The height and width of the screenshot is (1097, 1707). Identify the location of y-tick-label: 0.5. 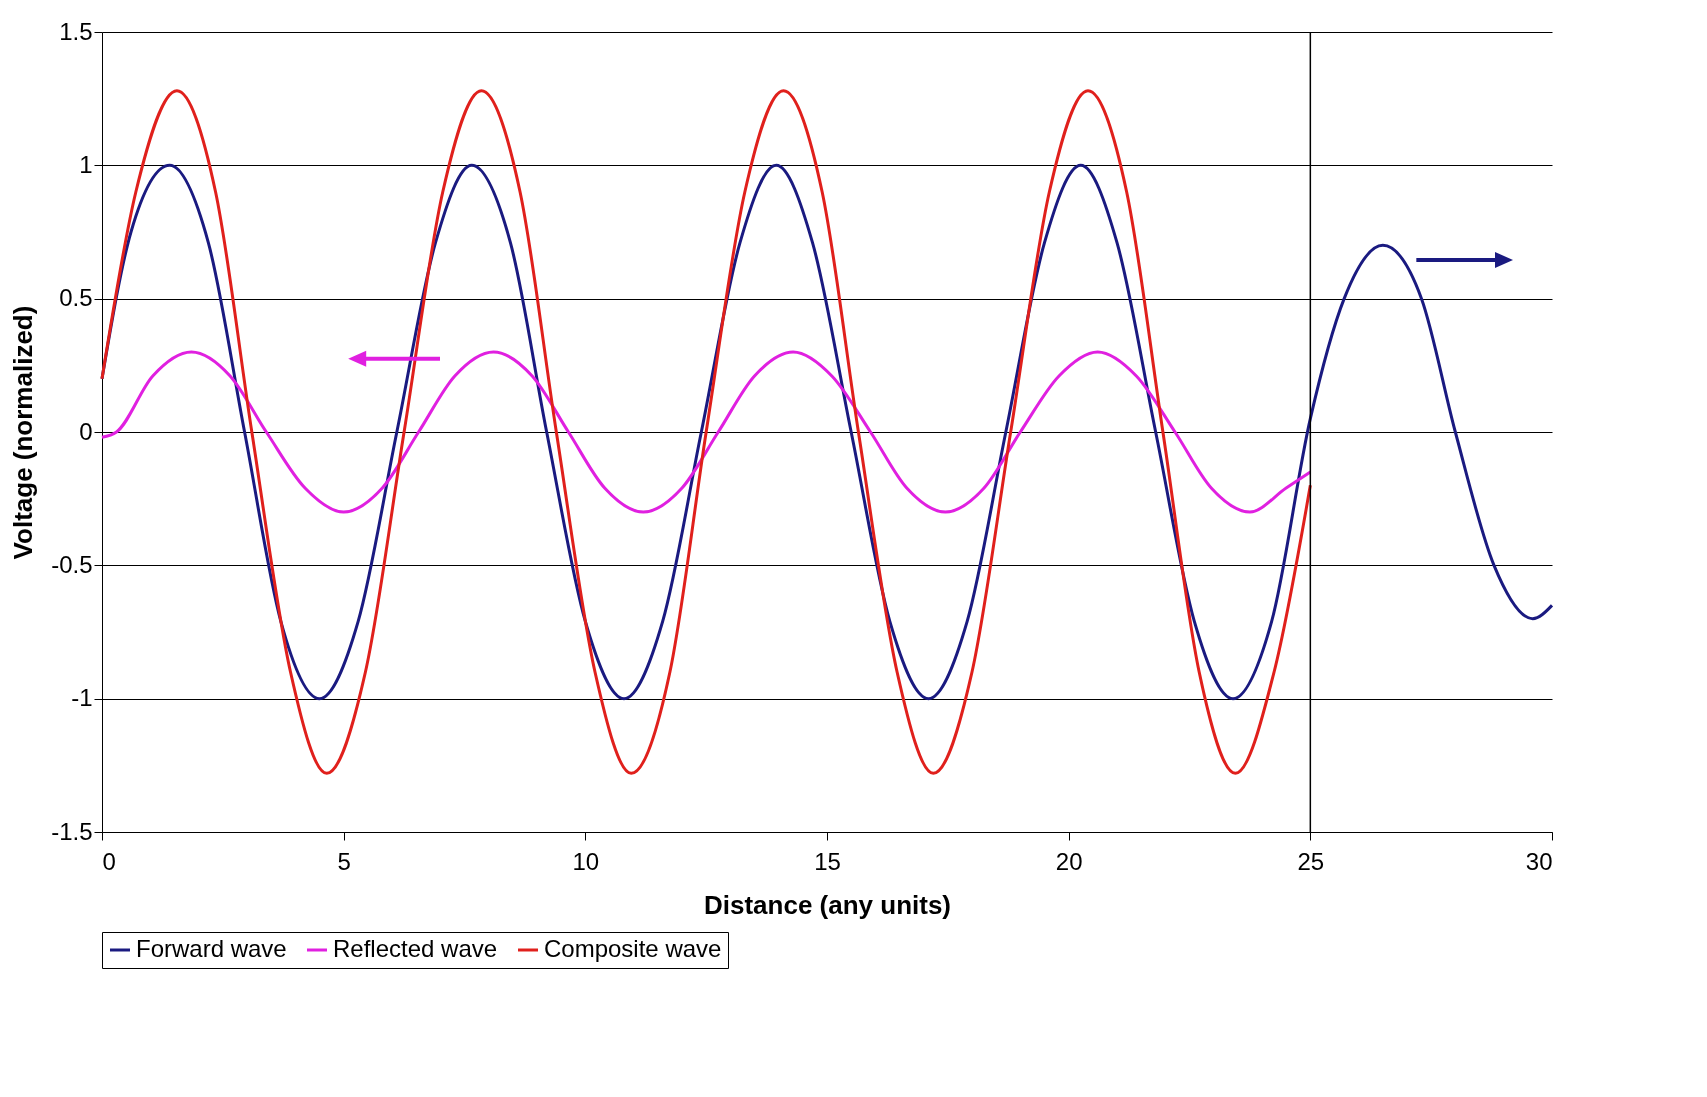
(76, 298).